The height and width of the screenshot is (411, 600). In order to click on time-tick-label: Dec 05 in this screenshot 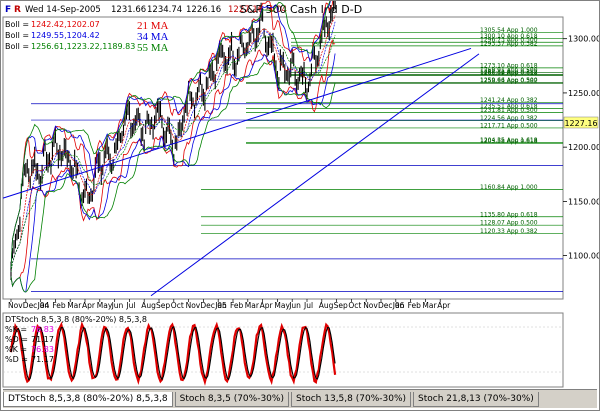, I will do `click(213, 305)`.